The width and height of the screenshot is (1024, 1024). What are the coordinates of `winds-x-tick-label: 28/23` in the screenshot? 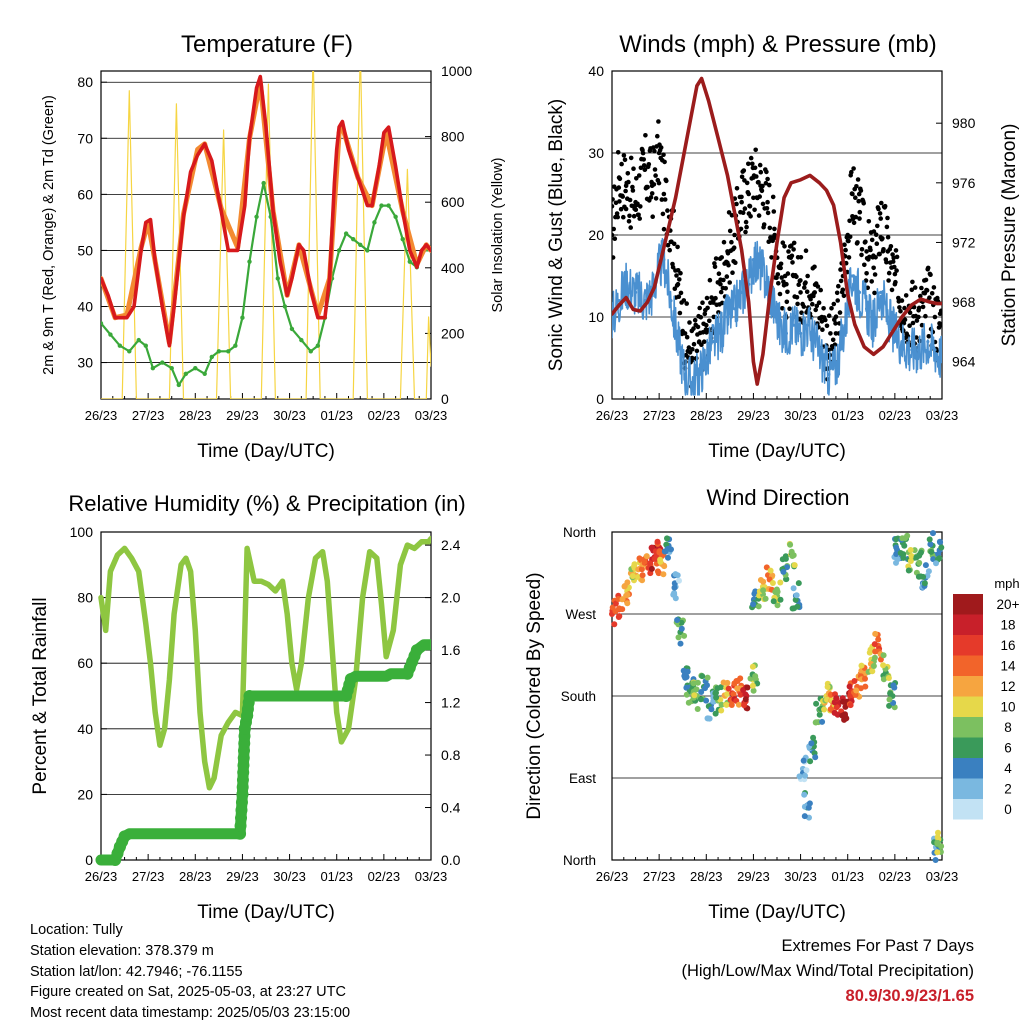 It's located at (706, 415).